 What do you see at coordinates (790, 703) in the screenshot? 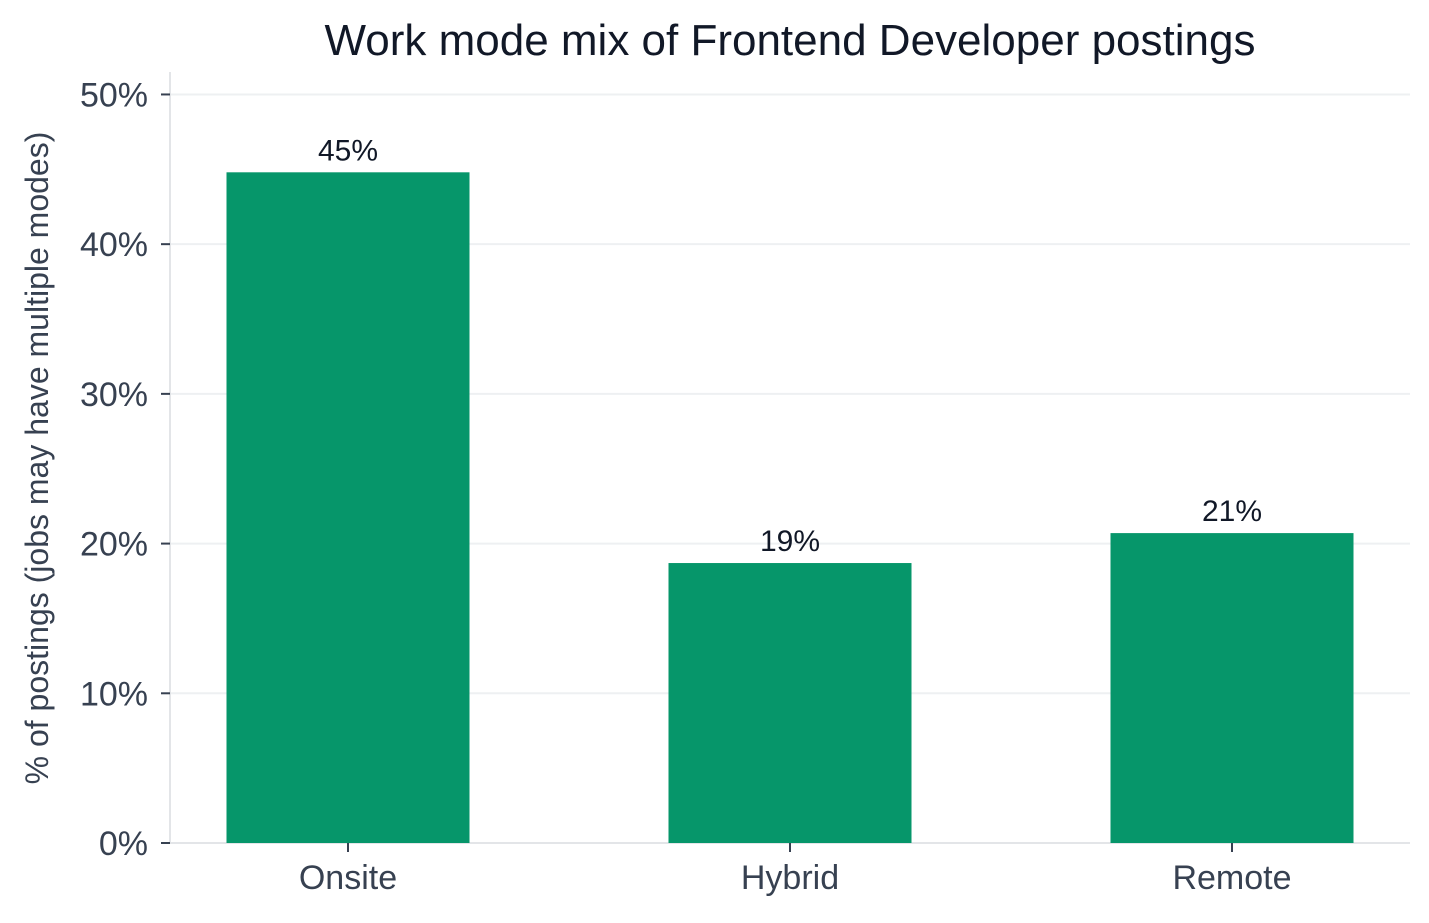
I see `bar-hybrid` at bounding box center [790, 703].